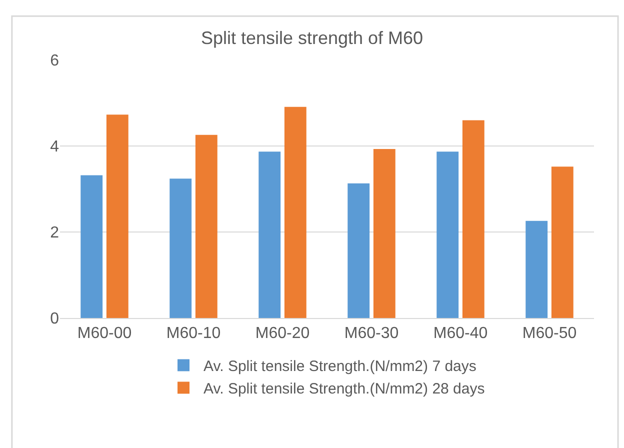 The image size is (624, 448). What do you see at coordinates (344, 389) in the screenshot?
I see `legend-label: Av. Split tensile Strength.(N/mm2) 28 days` at bounding box center [344, 389].